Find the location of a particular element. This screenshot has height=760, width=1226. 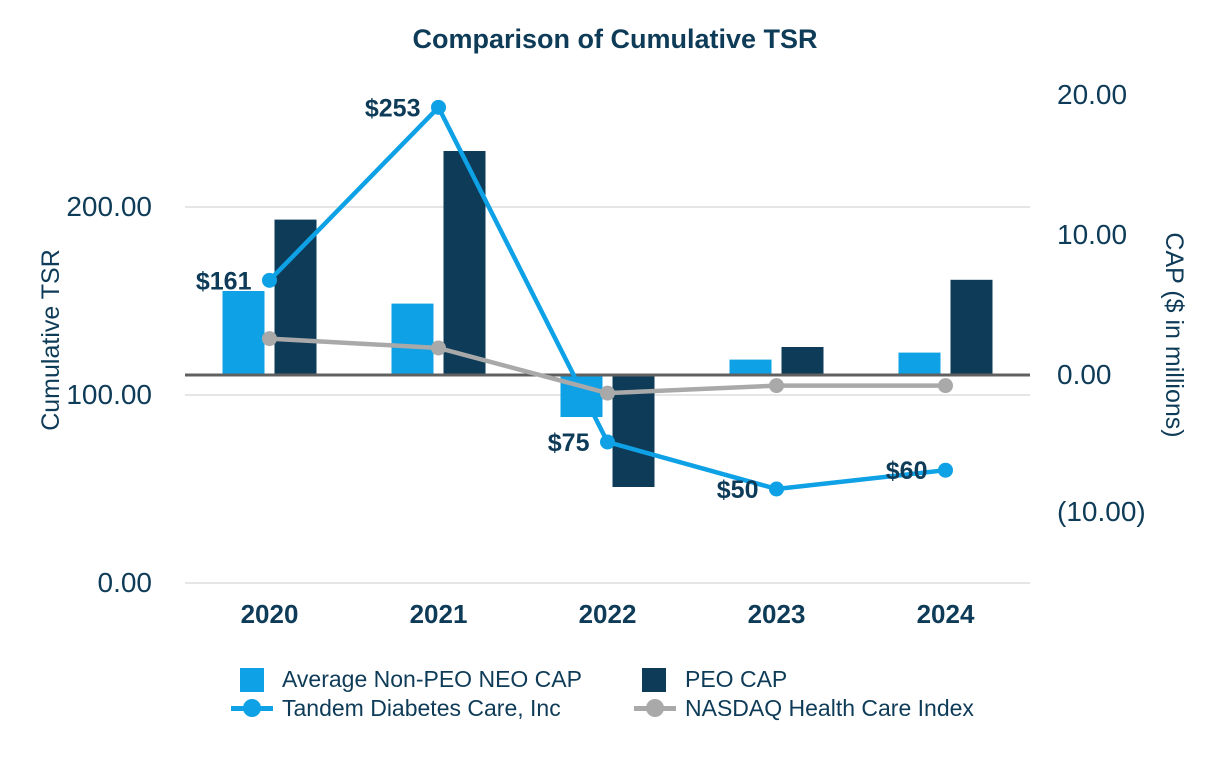

chart-title: Comparison of Cumulative TSR is located at coordinates (615, 39).